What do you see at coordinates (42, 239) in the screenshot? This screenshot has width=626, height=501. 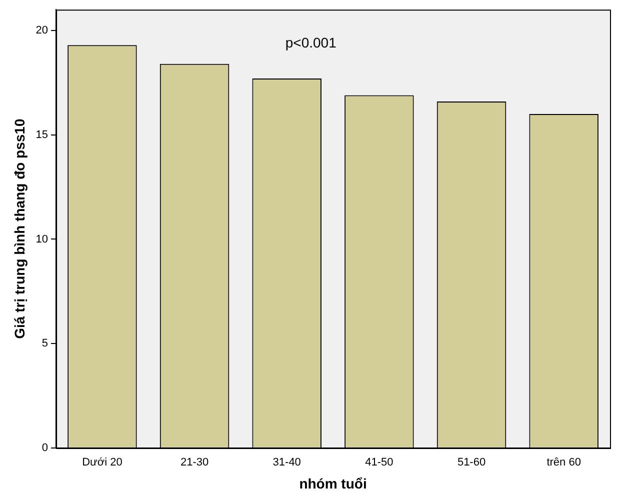 I see `y-tick-label: 10` at bounding box center [42, 239].